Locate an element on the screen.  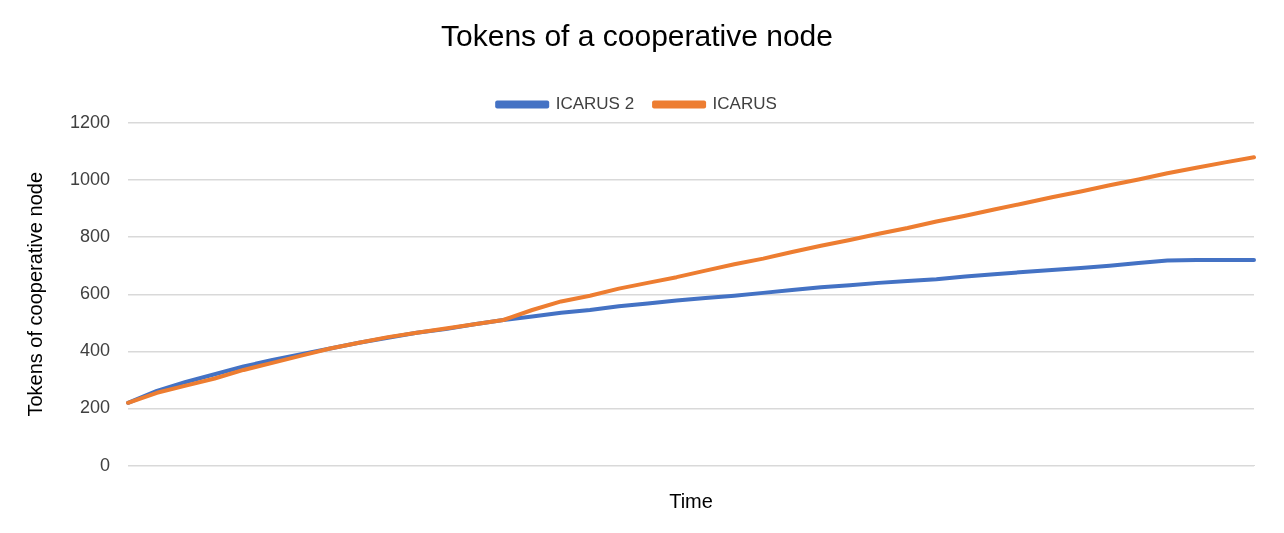
y-tick-label: 1200 is located at coordinates (90, 121).